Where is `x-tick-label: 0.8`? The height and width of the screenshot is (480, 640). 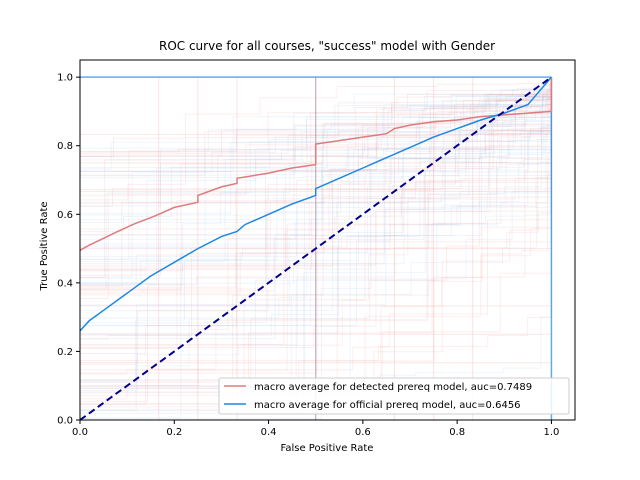 x-tick-label: 0.8 is located at coordinates (457, 432).